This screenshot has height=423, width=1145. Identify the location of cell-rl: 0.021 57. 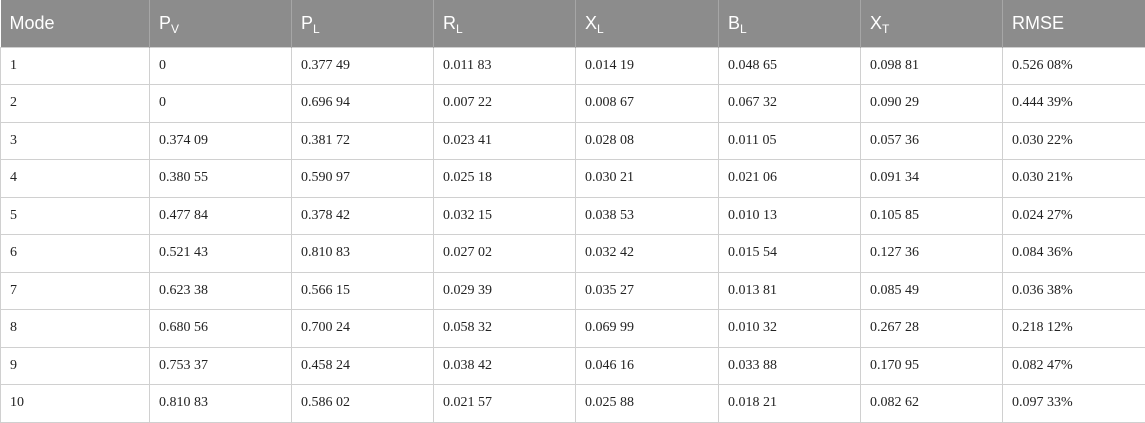
(505, 404).